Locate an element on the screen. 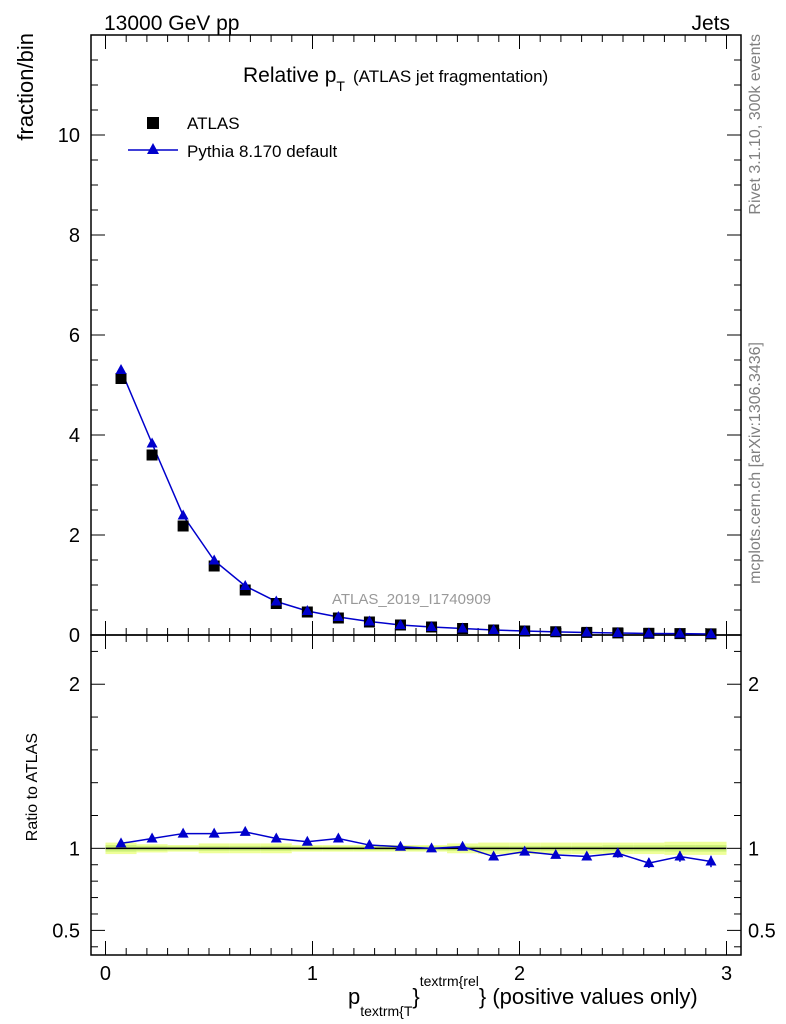 Image resolution: width=786 pixels, height=1024 pixels. chart-title-subscript: T is located at coordinates (340, 86).